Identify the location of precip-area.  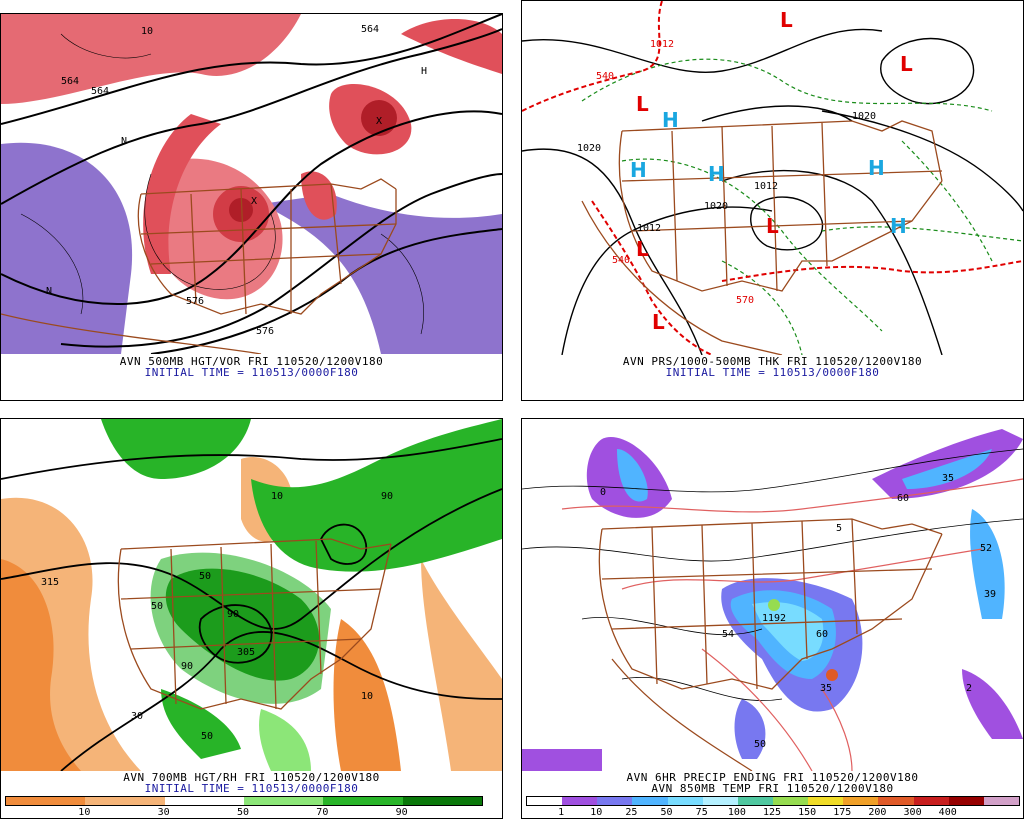
(632, 475).